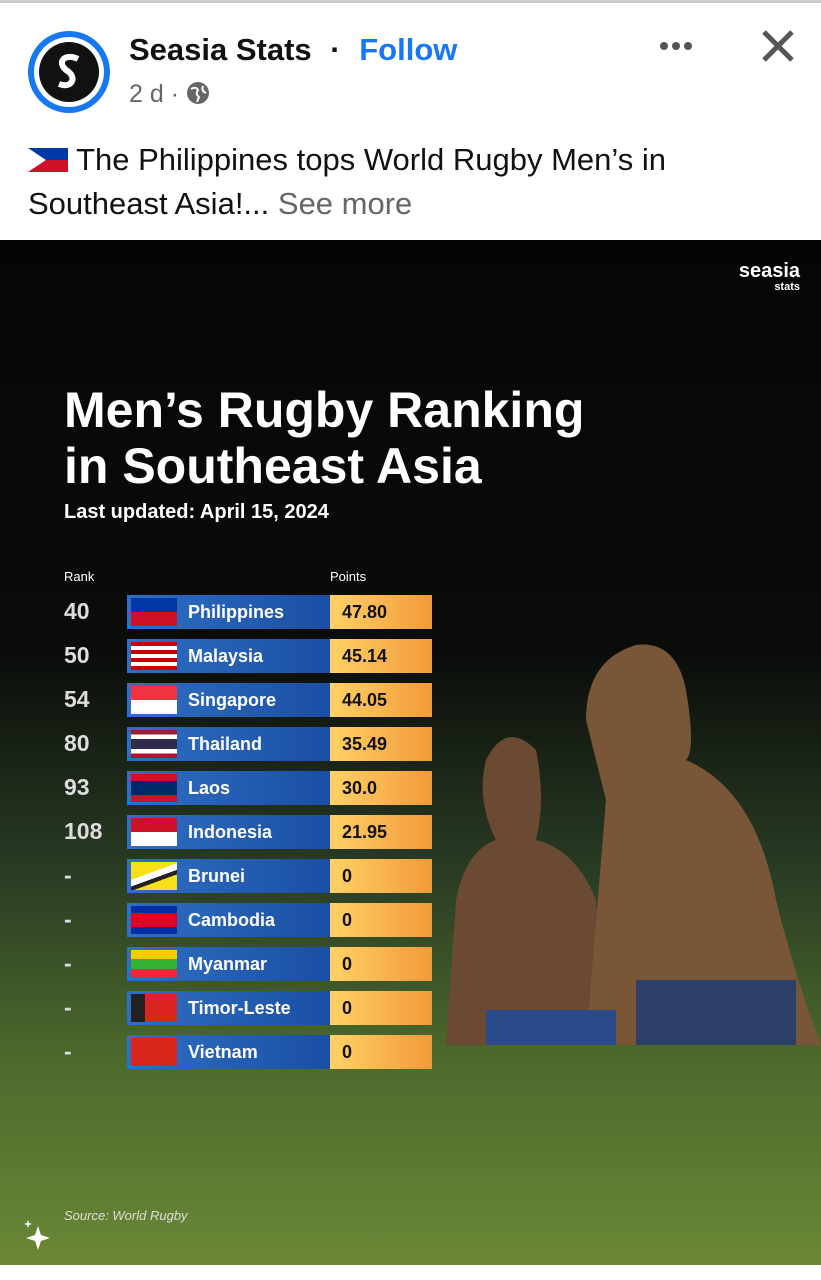  I want to click on header-rank: Rank, so click(79, 576).